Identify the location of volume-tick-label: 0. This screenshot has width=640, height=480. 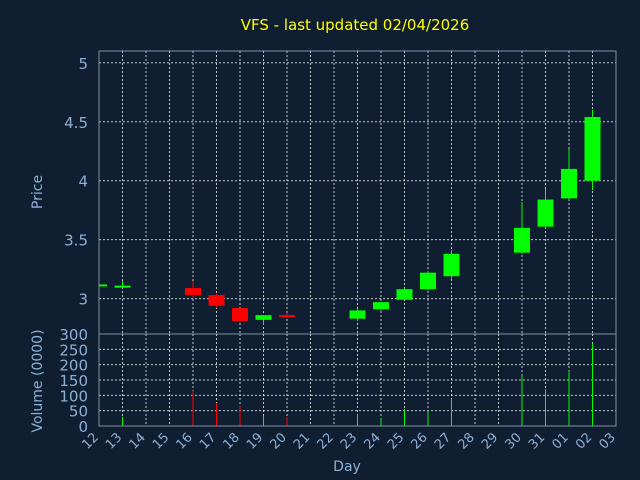
(83, 427).